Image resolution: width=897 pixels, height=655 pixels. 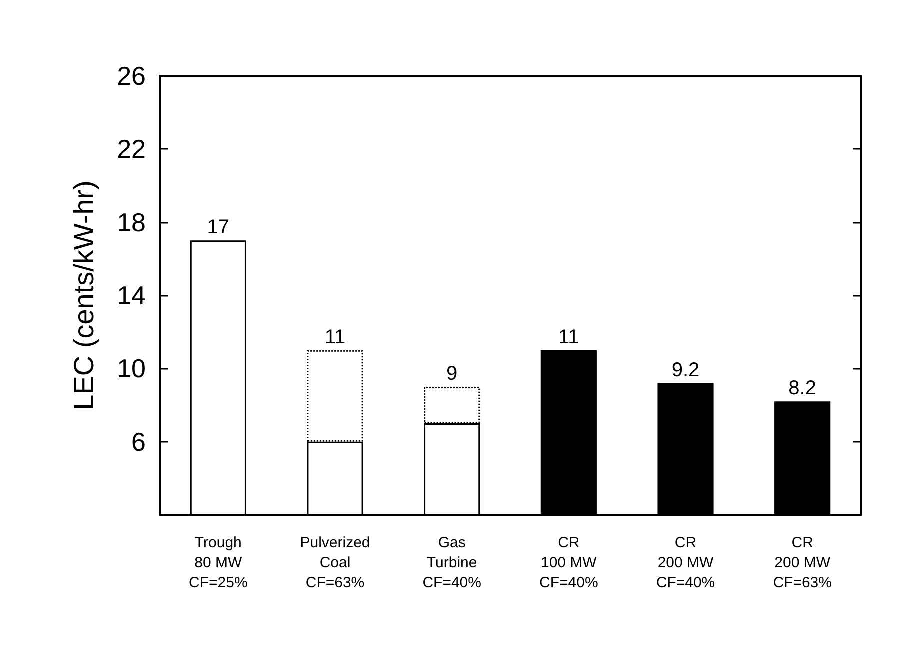 I want to click on y-axis-title: LEC (cents/kW-hr), so click(x=84, y=295).